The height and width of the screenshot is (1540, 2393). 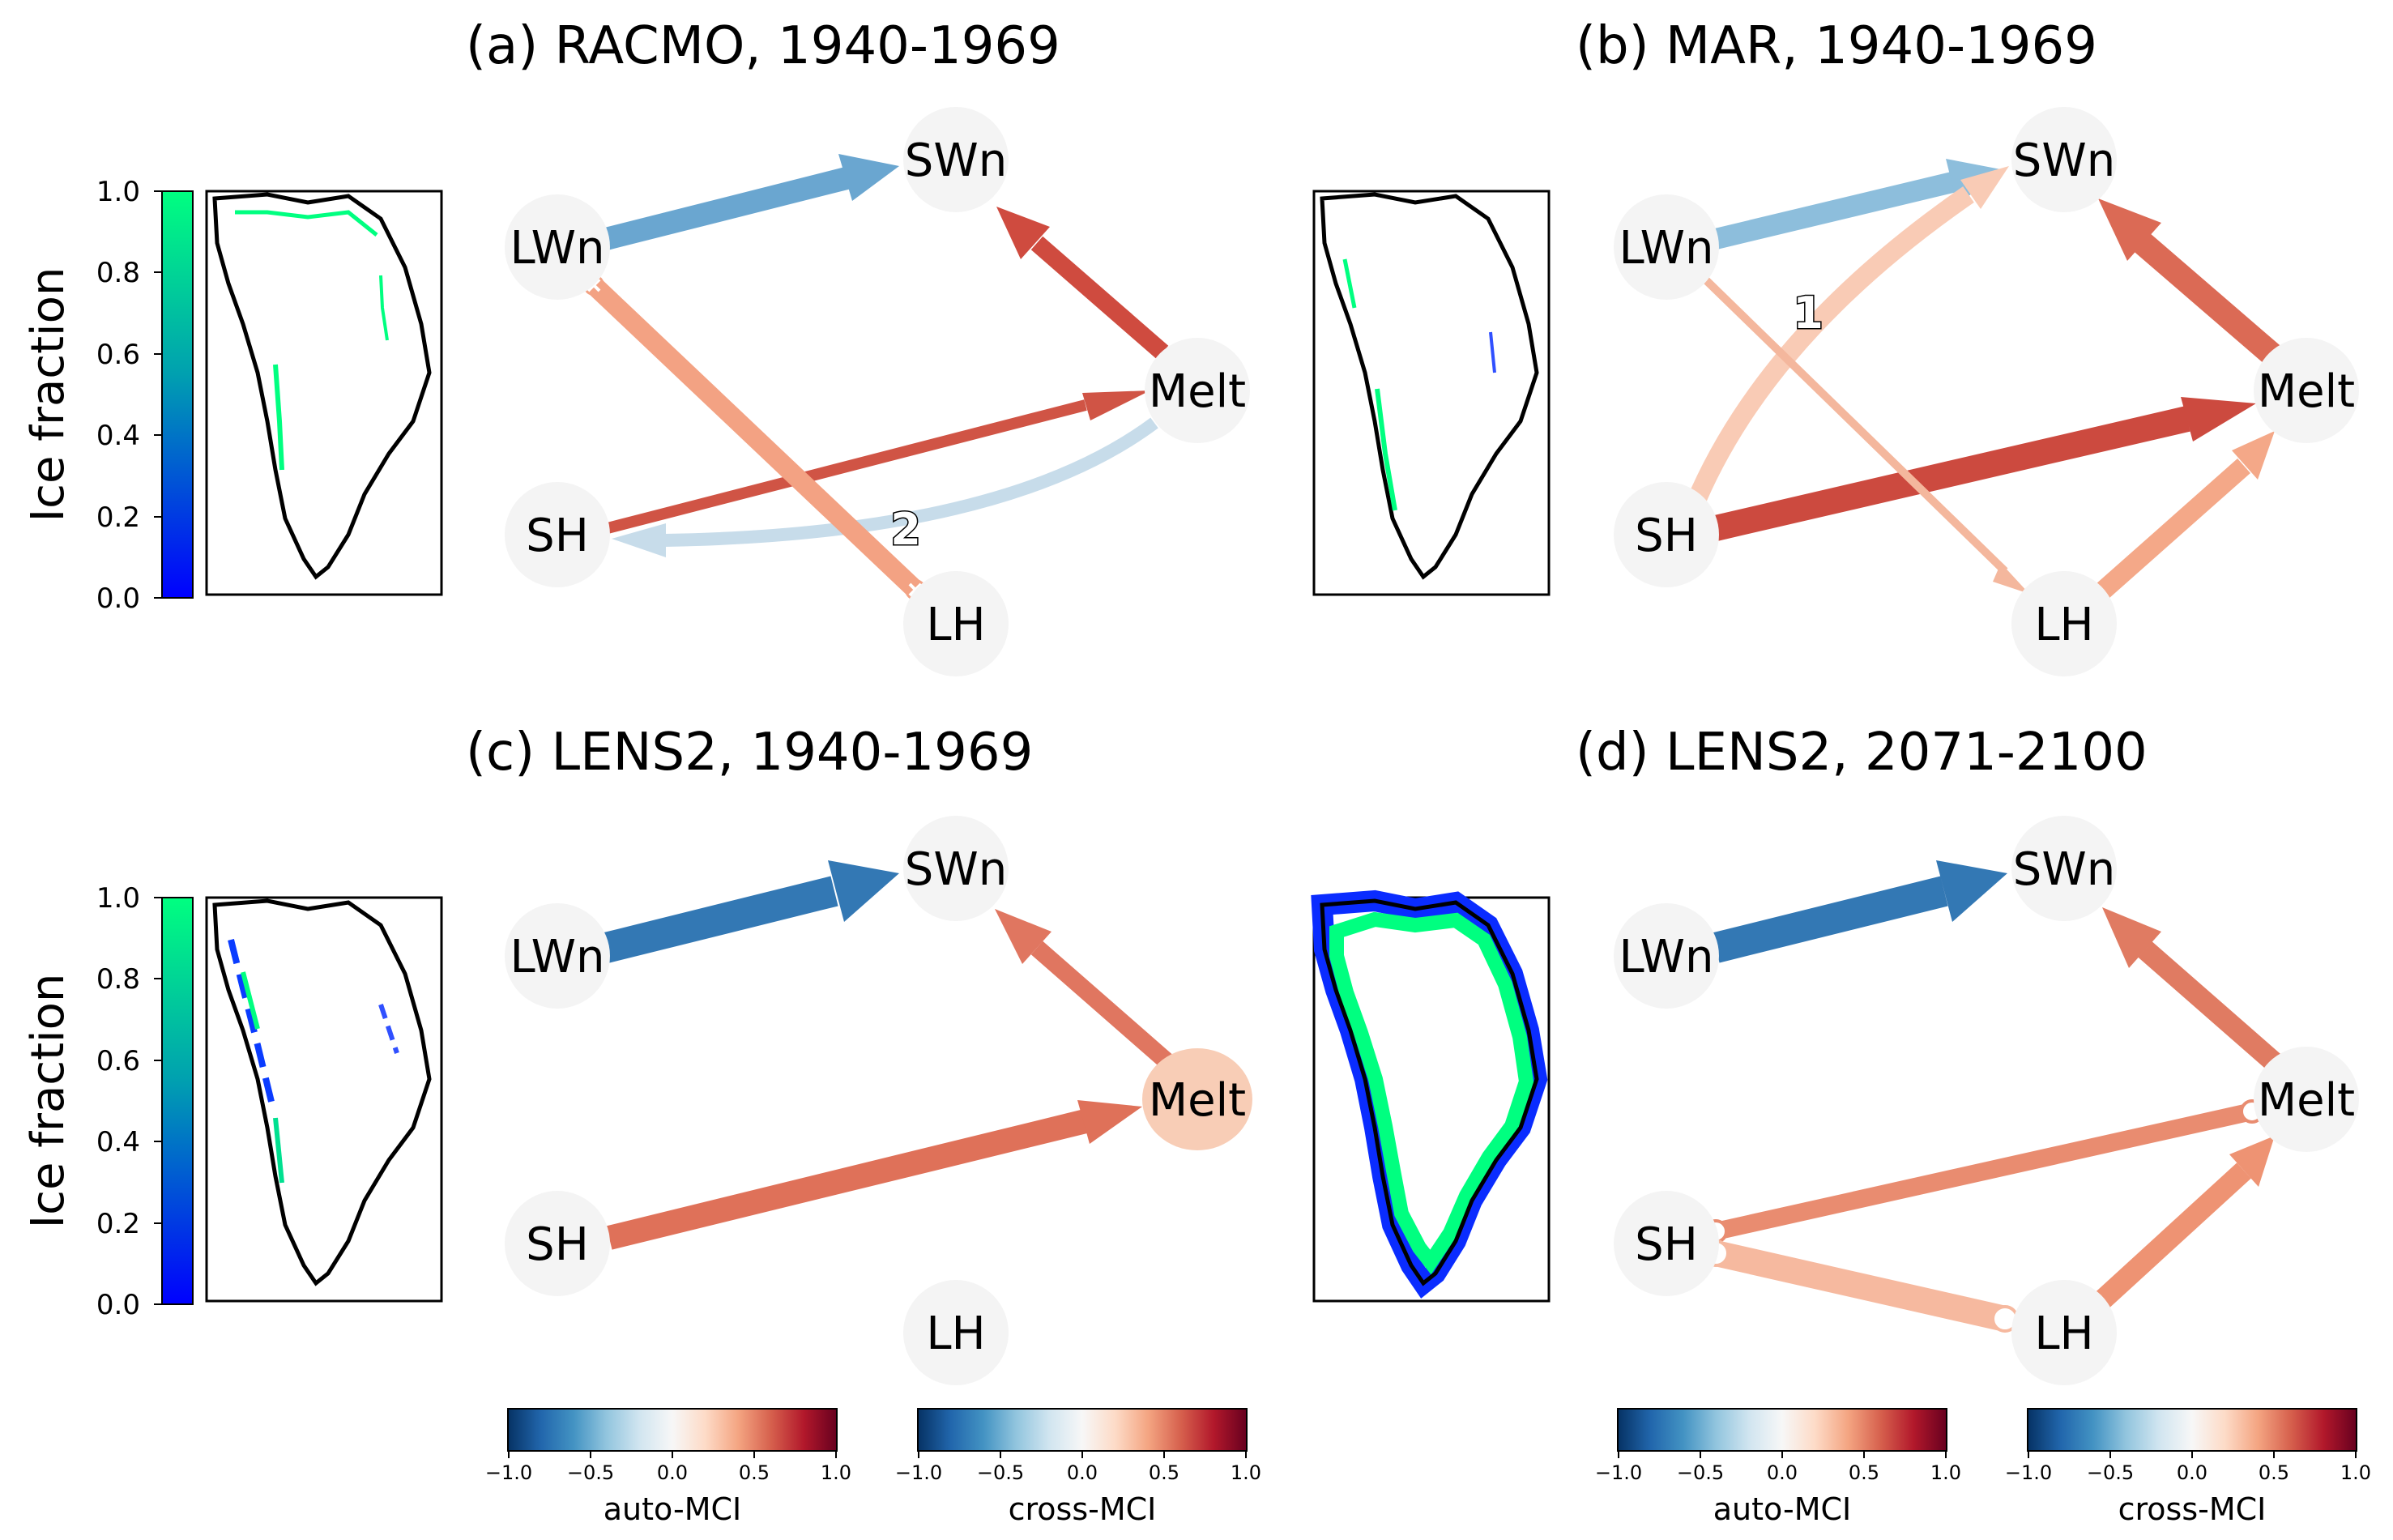 I want to click on ice-tick: 0.4, so click(x=118, y=436).